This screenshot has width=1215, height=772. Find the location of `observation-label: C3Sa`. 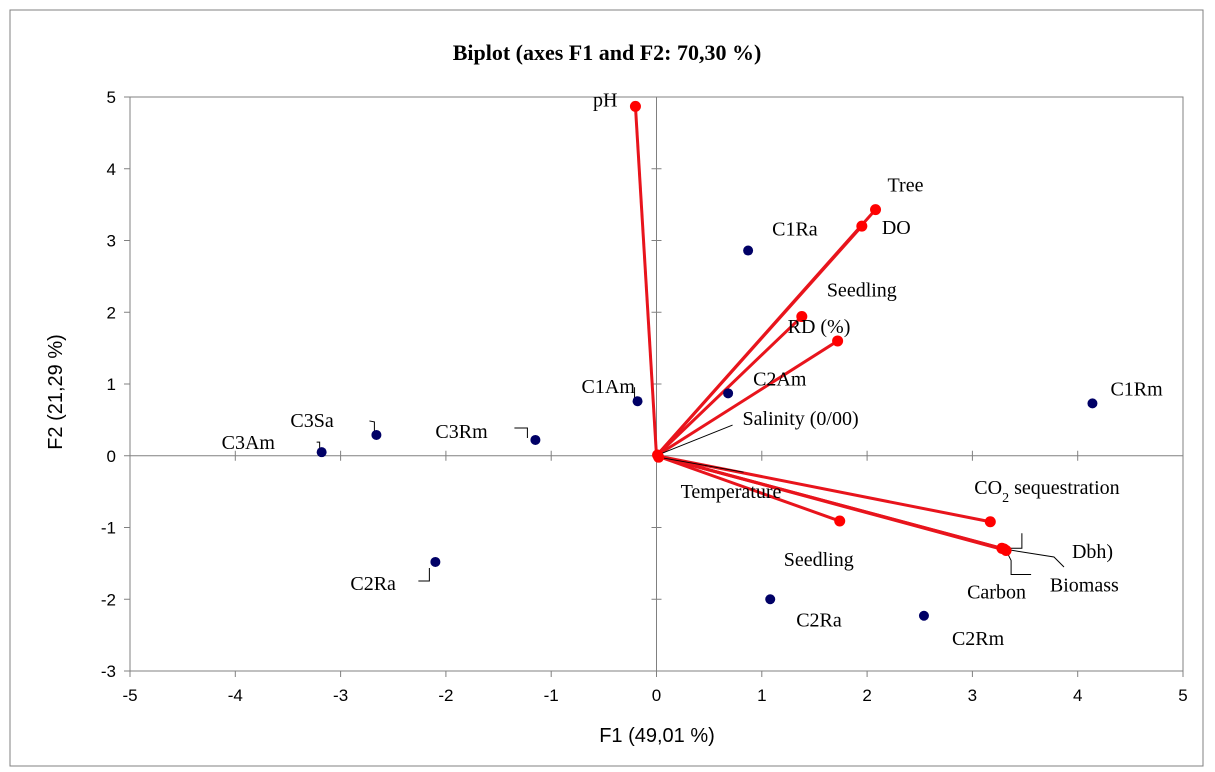

observation-label: C3Sa is located at coordinates (311, 421).